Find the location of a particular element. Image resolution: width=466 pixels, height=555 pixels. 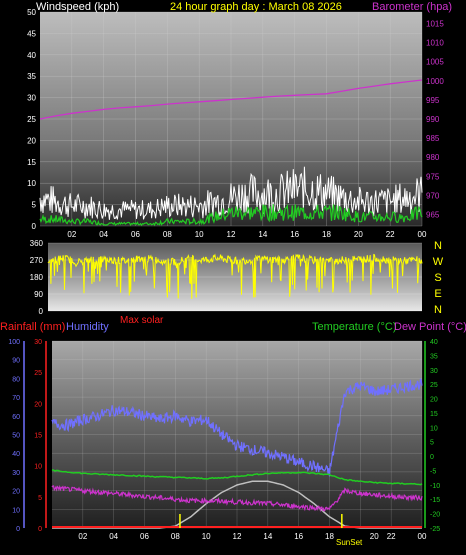

barometer-axis: 965 970 975 980 985 990 995 1000 1005 1010 1015 is located at coordinates (435, 119).